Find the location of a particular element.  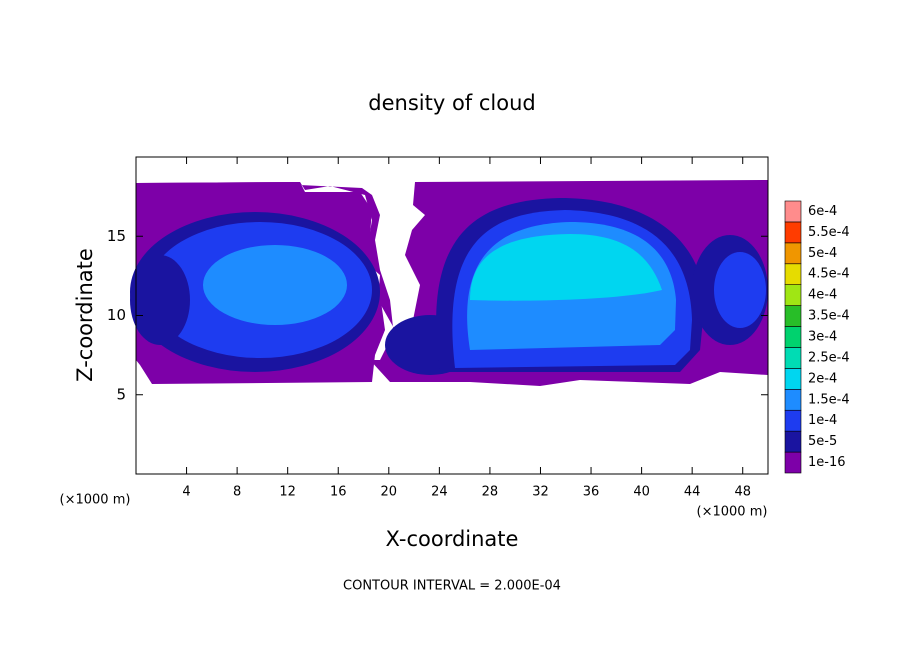

colorbar-label: 1.5e-4 is located at coordinates (829, 399).